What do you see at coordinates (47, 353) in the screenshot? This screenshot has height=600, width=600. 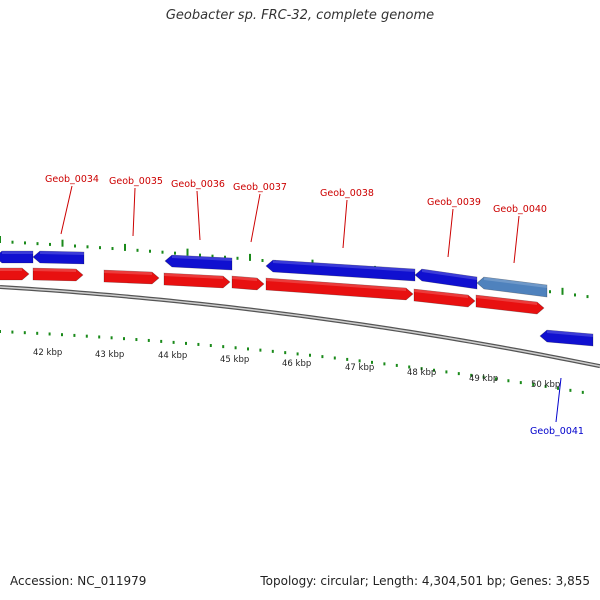 I see `kbp-label: 42 kbp` at bounding box center [47, 353].